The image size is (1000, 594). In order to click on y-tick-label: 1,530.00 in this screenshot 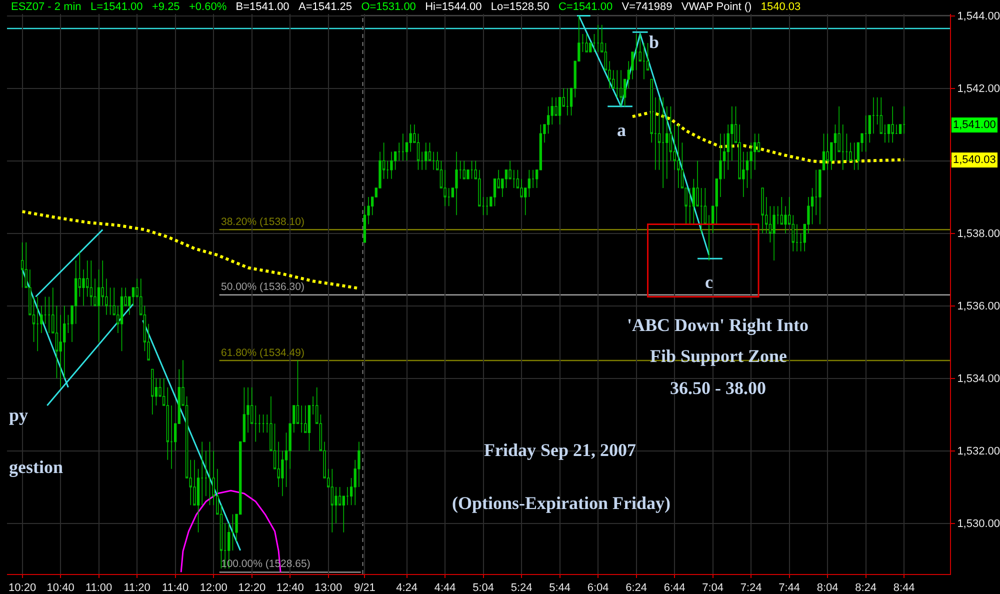, I will do `click(978, 524)`.